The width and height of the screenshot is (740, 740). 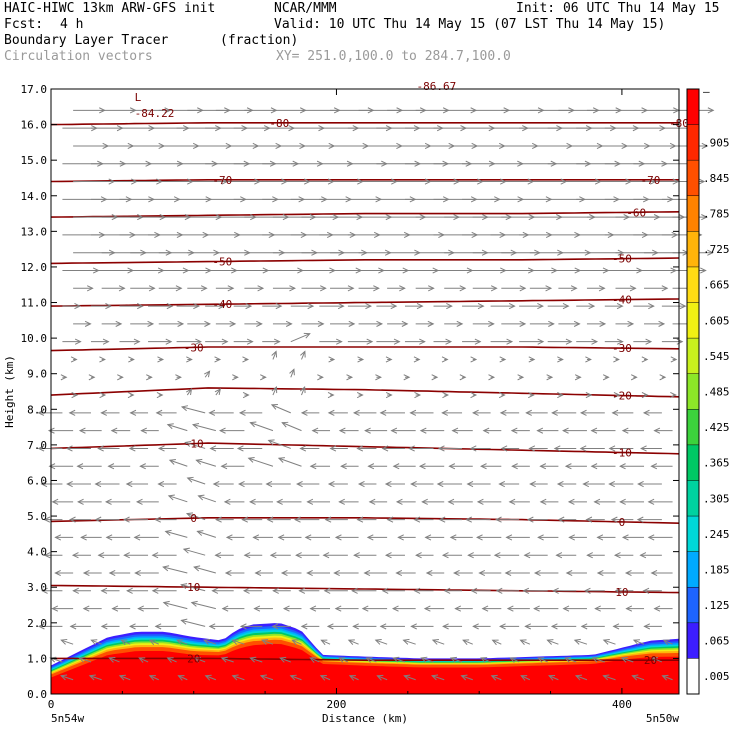 I want to click on y-tick-label: 12.0, so click(x=34, y=267).